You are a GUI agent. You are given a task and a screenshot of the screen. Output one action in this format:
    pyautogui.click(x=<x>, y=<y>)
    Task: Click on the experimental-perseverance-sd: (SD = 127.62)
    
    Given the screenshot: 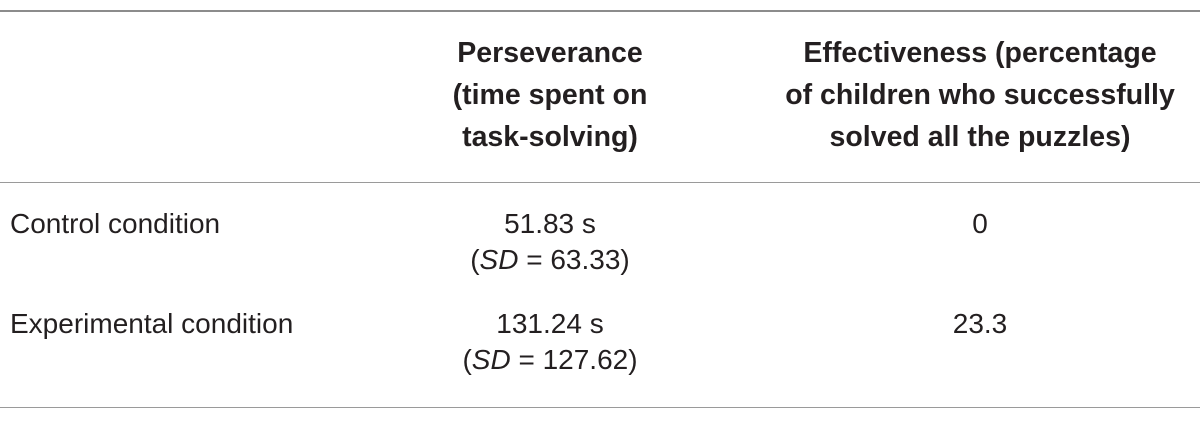 What is the action you would take?
    pyautogui.click(x=550, y=360)
    